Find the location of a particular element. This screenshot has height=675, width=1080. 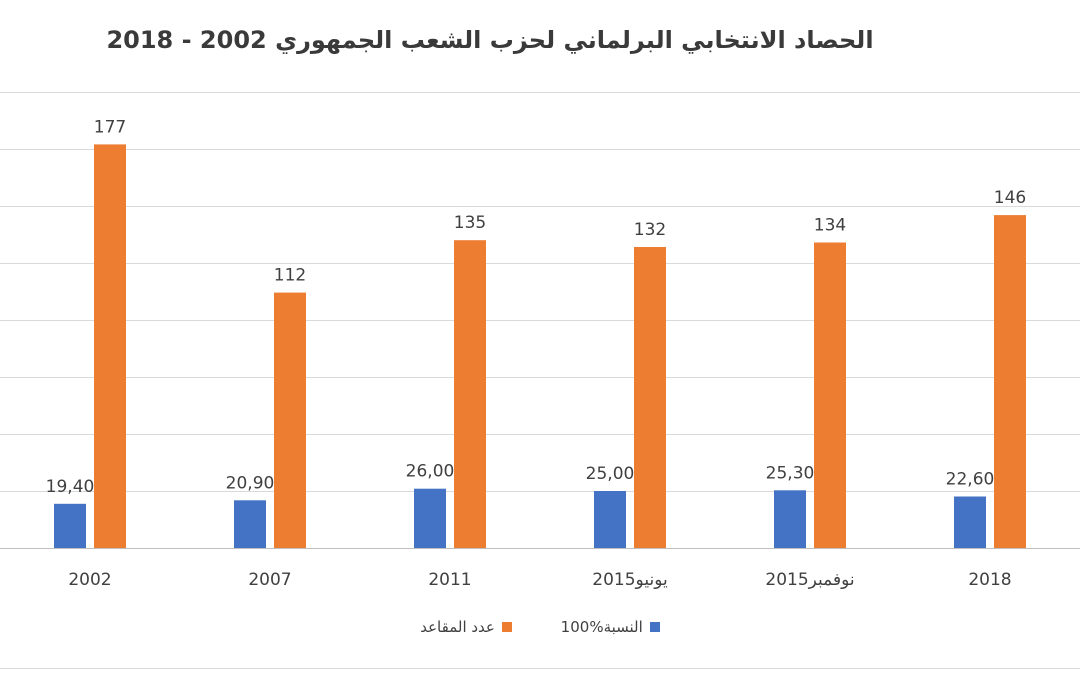

data-label-percentage: 26,00 is located at coordinates (430, 472).